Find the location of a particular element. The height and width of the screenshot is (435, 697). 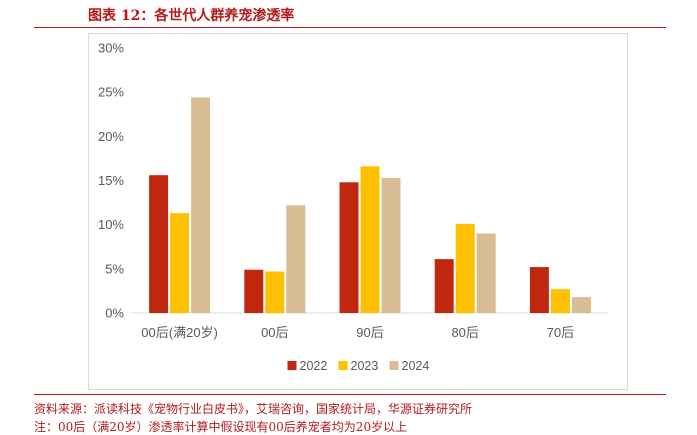

y-tick-label: 25% is located at coordinates (111, 92).